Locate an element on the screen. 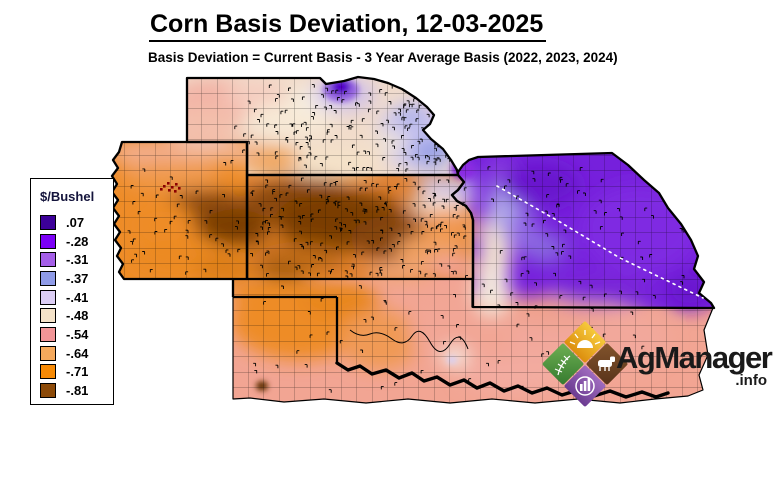 Image resolution: width=779 pixels, height=481 pixels. legend-label: -.64 is located at coordinates (77, 353).